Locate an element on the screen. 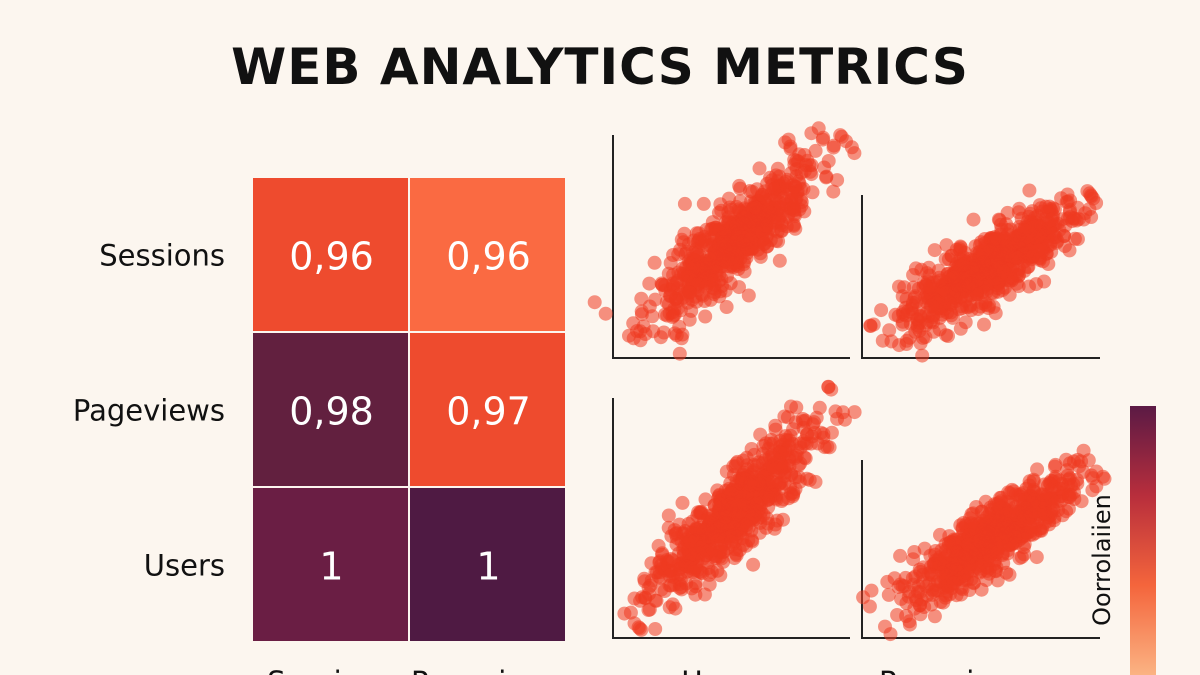 The width and height of the screenshot is (1200, 675). column-label-2: Users is located at coordinates (721, 670).